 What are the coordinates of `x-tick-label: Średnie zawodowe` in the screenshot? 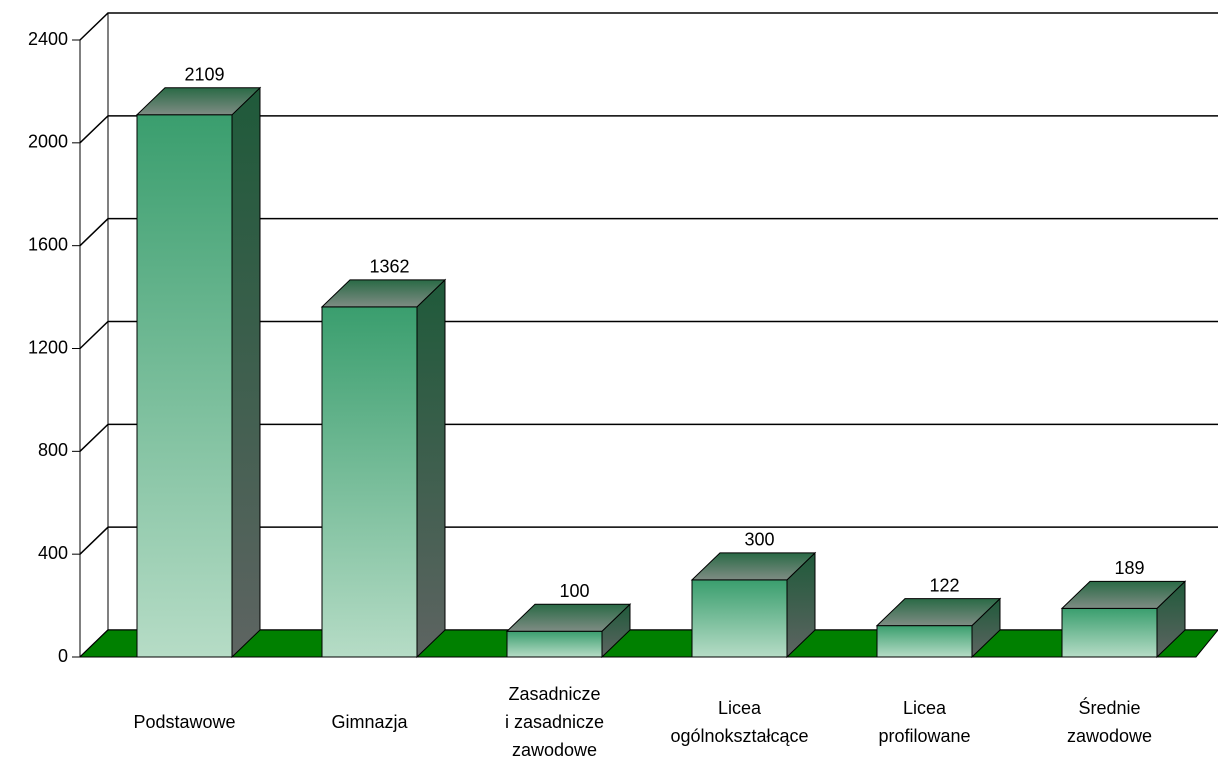 It's located at (1109, 722).